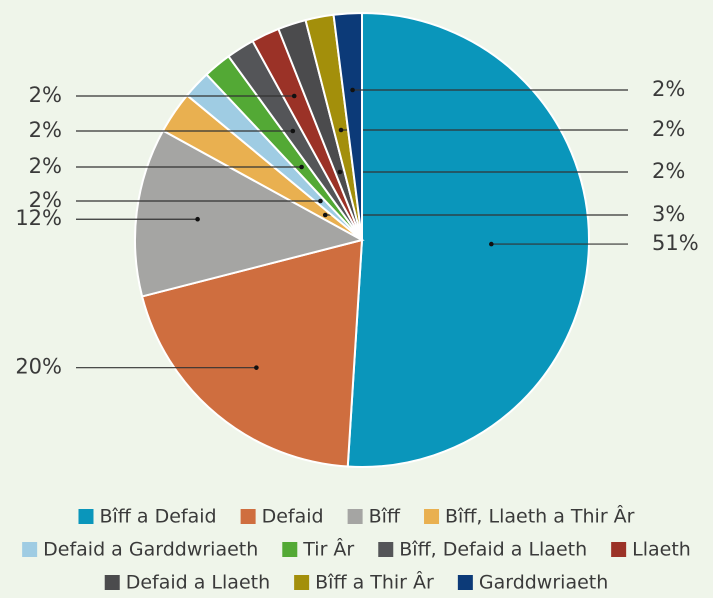 The height and width of the screenshot is (598, 713). What do you see at coordinates (198, 583) in the screenshot?
I see `legend-label: Defaid a Llaeth` at bounding box center [198, 583].